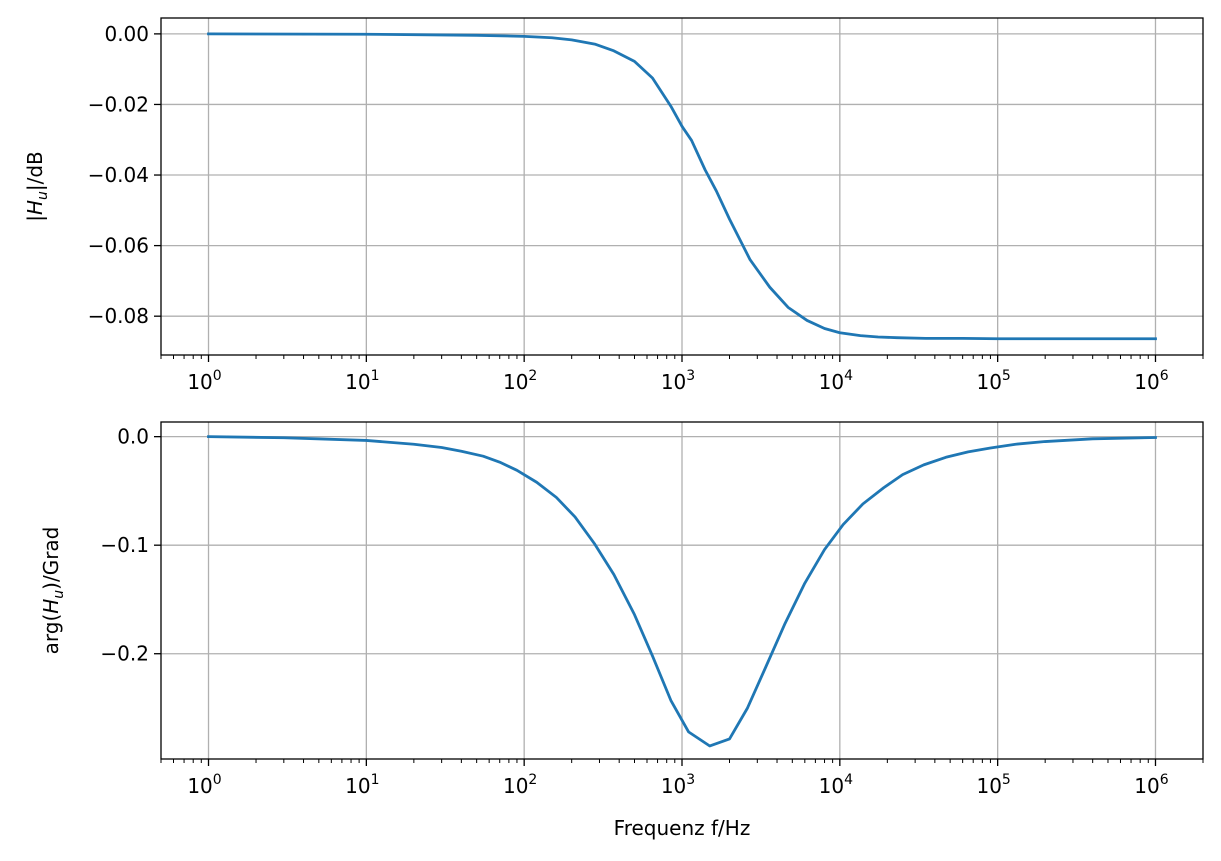 This screenshot has width=1221, height=861. I want to click on y-axis-label: arg(Hu)/Grad, so click(53, 591).